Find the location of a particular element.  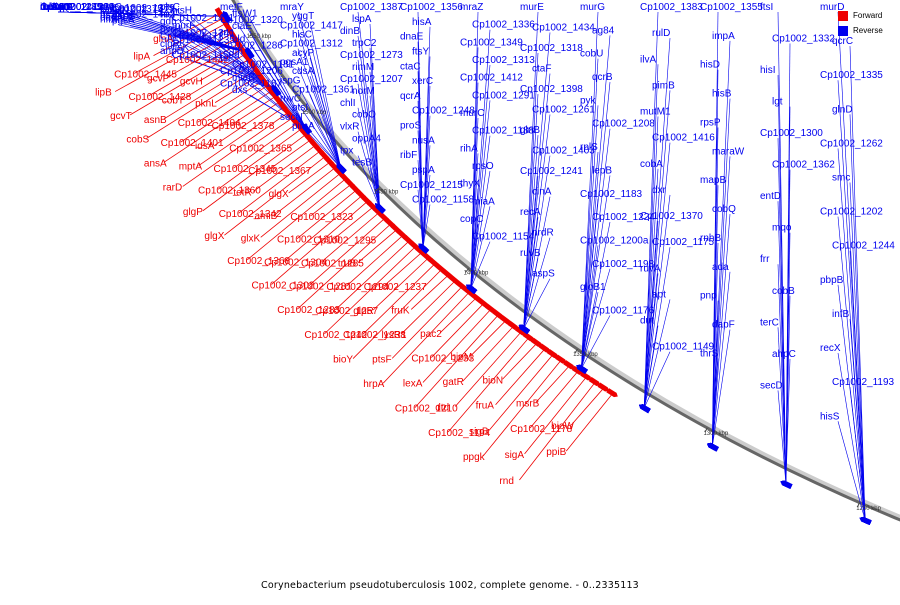

reverse-gene-label: Cp1002_1199 is located at coordinates (83, 7).